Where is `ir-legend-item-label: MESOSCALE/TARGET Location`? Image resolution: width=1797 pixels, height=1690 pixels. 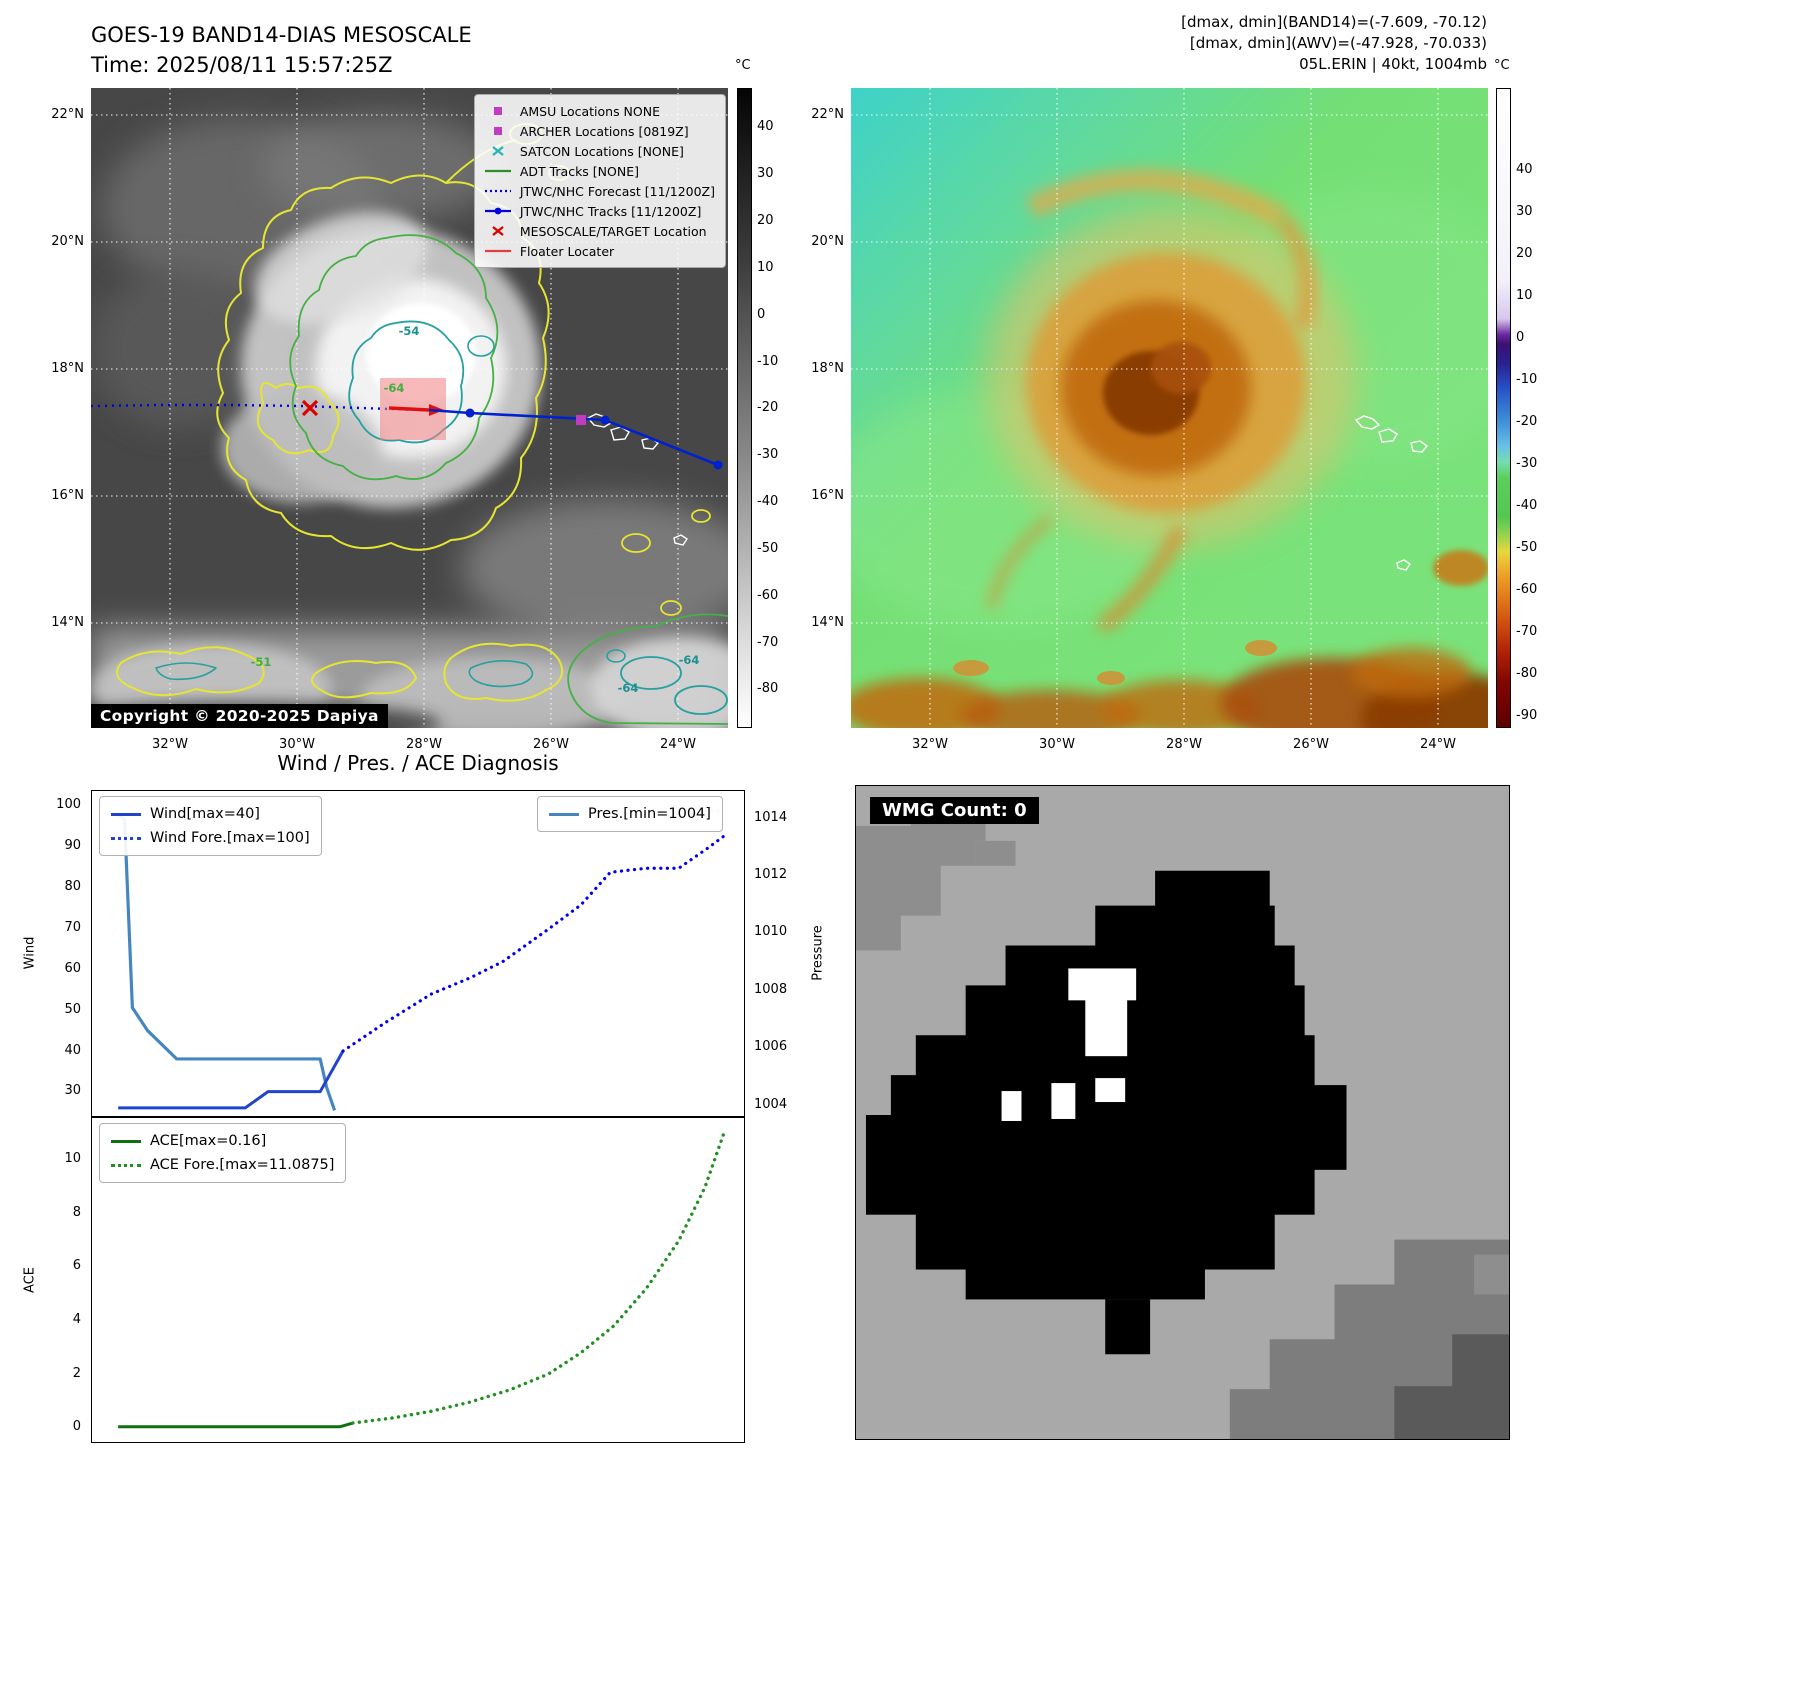
ir-legend-item-label: MESOSCALE/TARGET Location is located at coordinates (613, 231).